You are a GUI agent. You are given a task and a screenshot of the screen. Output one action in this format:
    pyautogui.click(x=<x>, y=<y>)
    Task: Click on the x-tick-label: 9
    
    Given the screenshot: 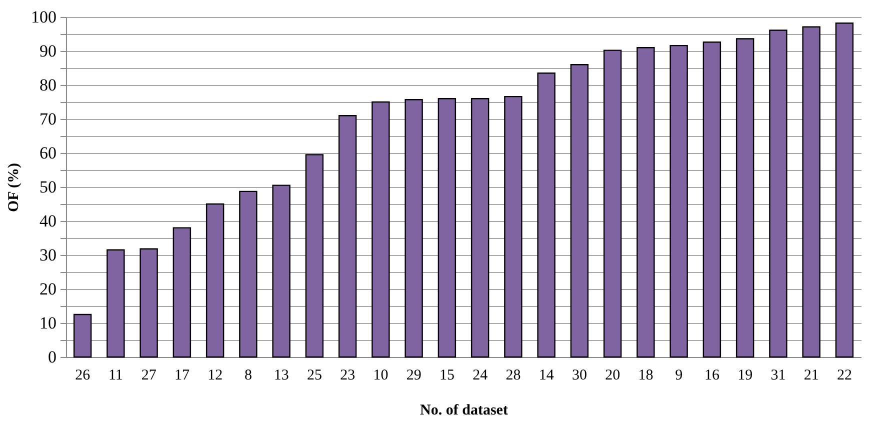 What is the action you would take?
    pyautogui.click(x=679, y=376)
    